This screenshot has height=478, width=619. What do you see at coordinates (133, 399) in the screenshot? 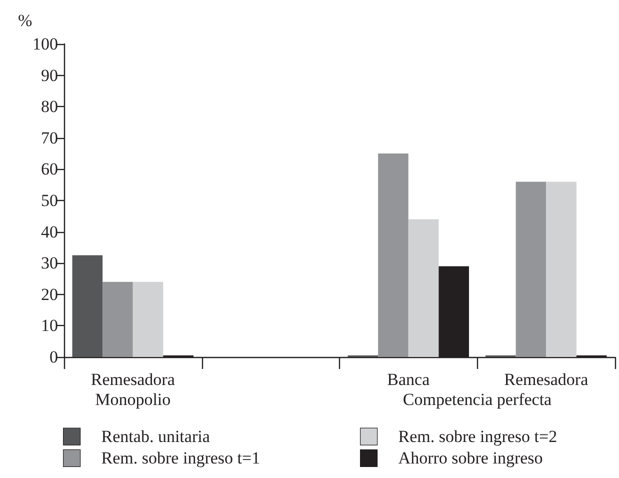
I see `text: Monopolio` at bounding box center [133, 399].